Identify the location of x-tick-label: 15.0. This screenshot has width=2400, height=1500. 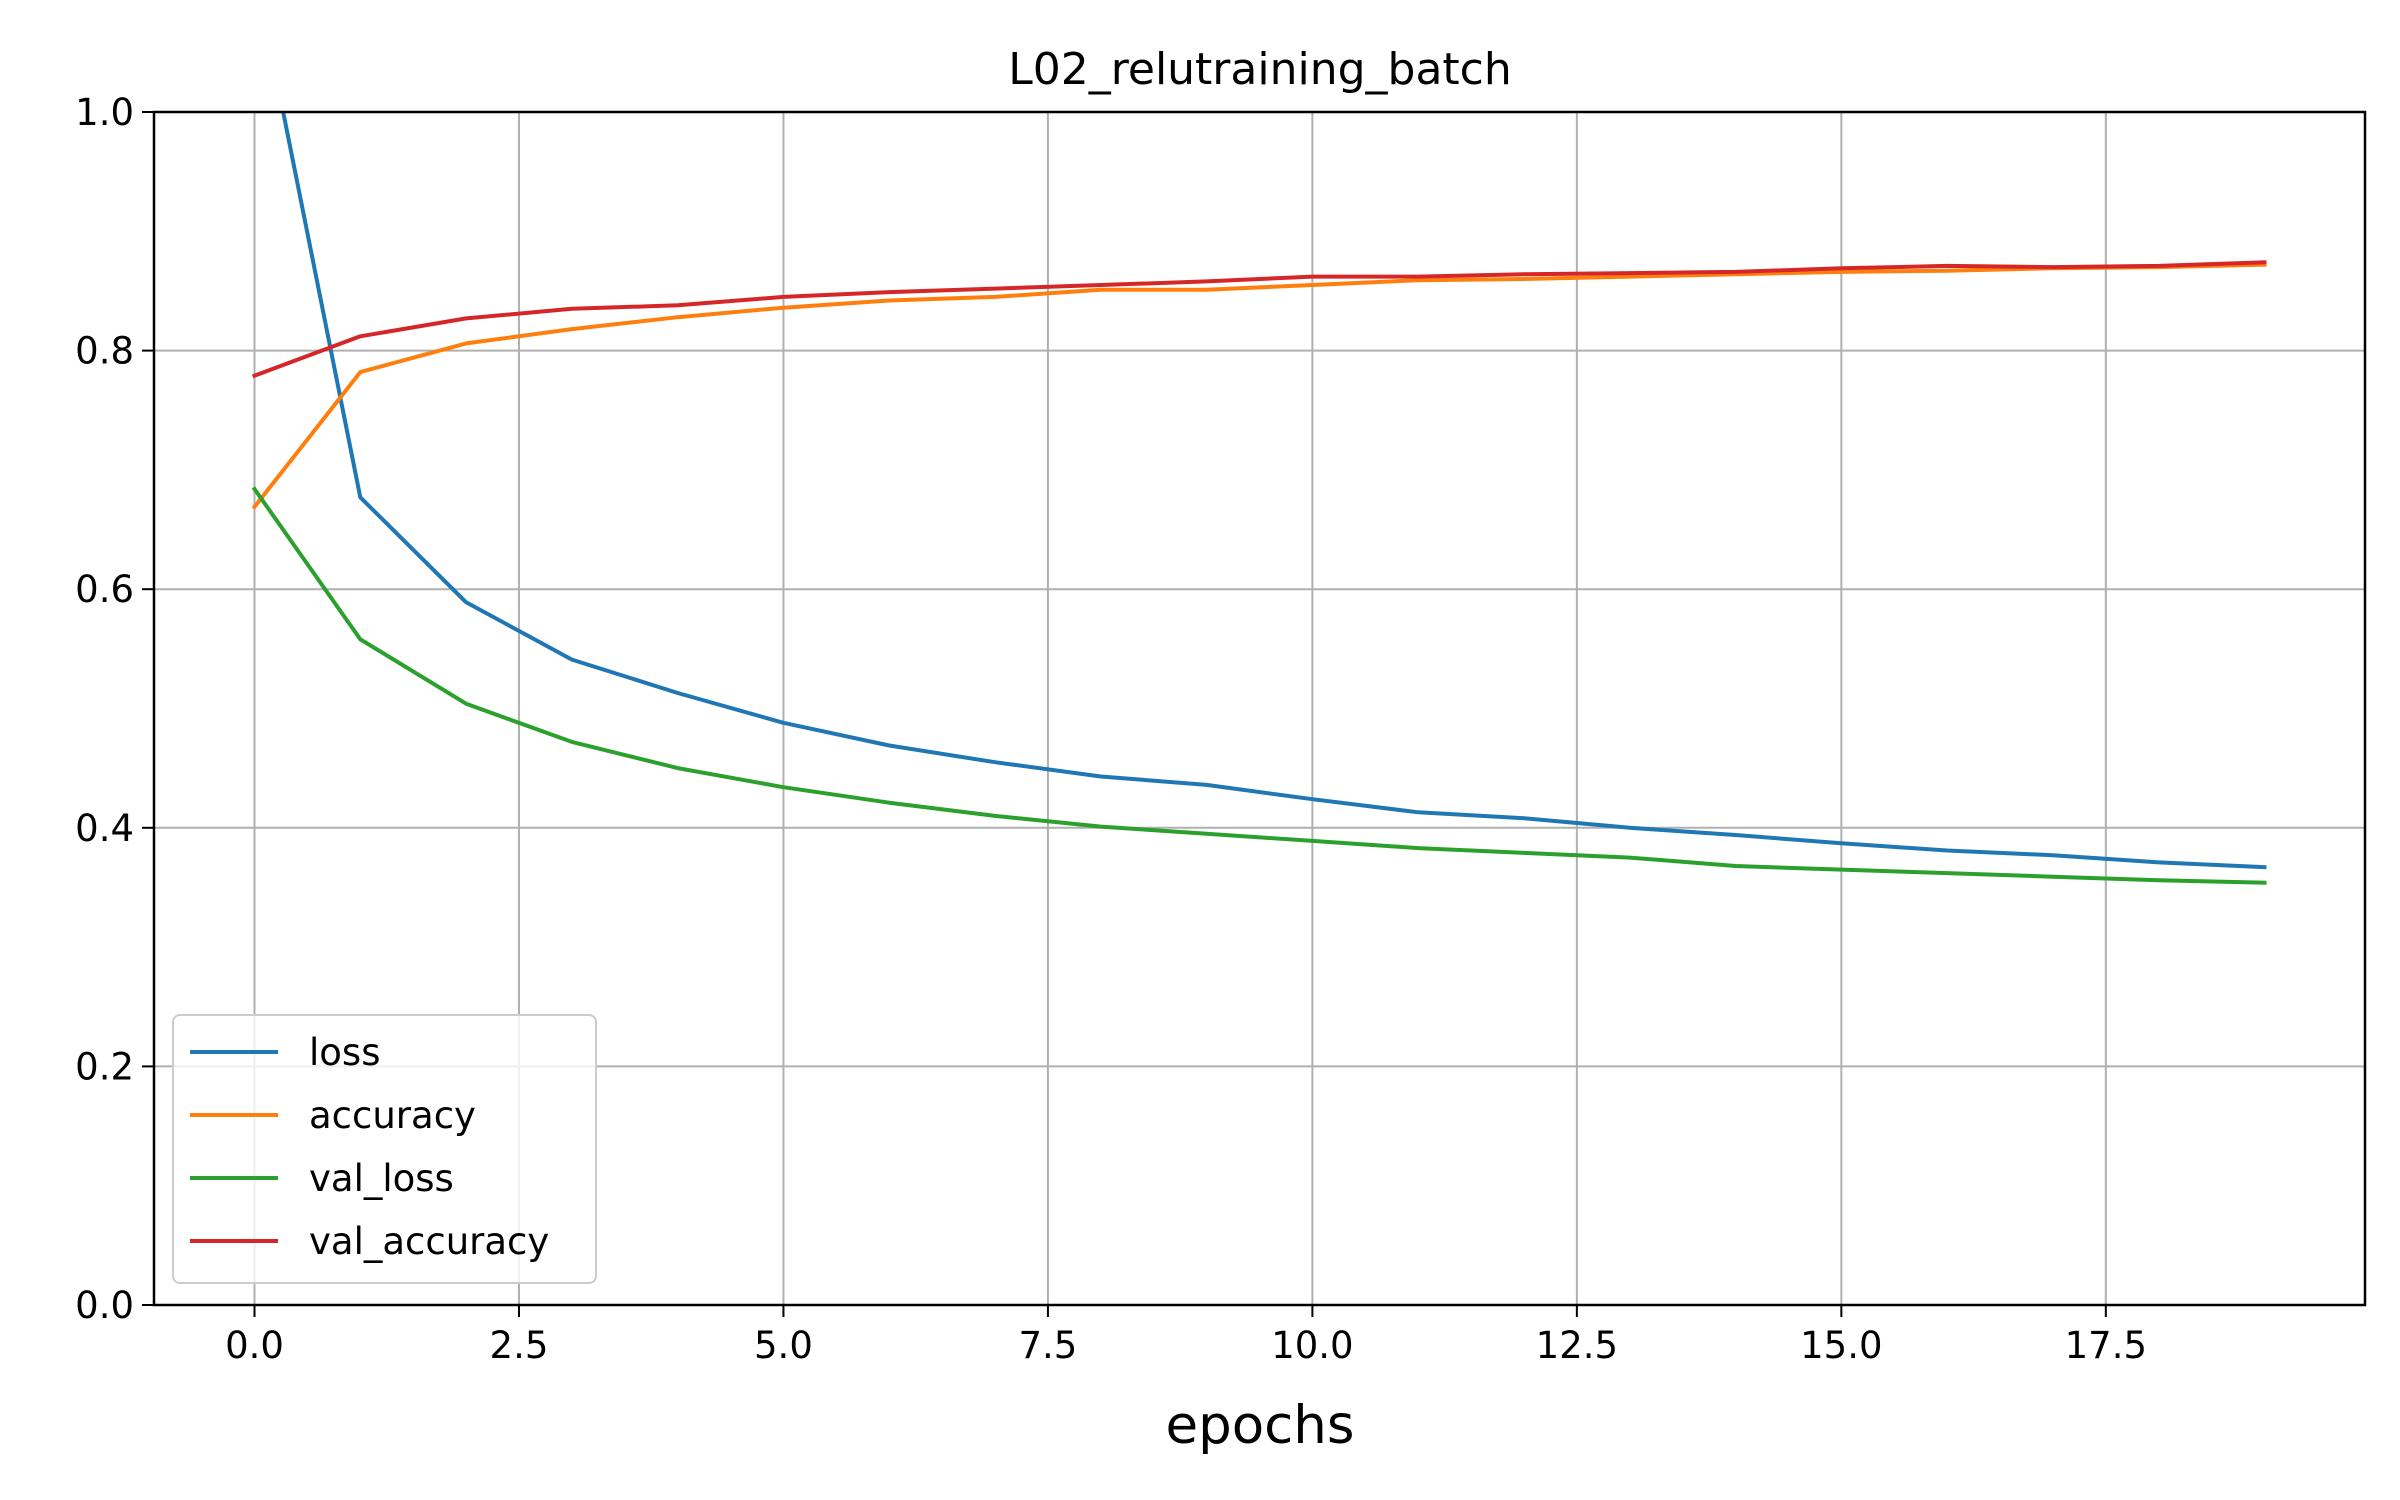
(1841, 1345).